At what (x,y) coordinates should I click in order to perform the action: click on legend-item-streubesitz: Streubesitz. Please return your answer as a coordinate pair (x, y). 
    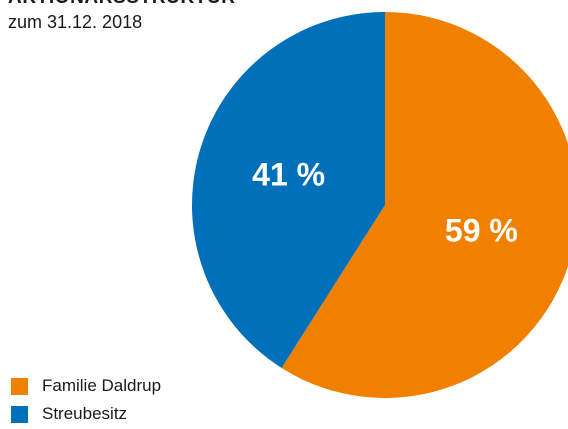
    Looking at the image, I should click on (86, 414).